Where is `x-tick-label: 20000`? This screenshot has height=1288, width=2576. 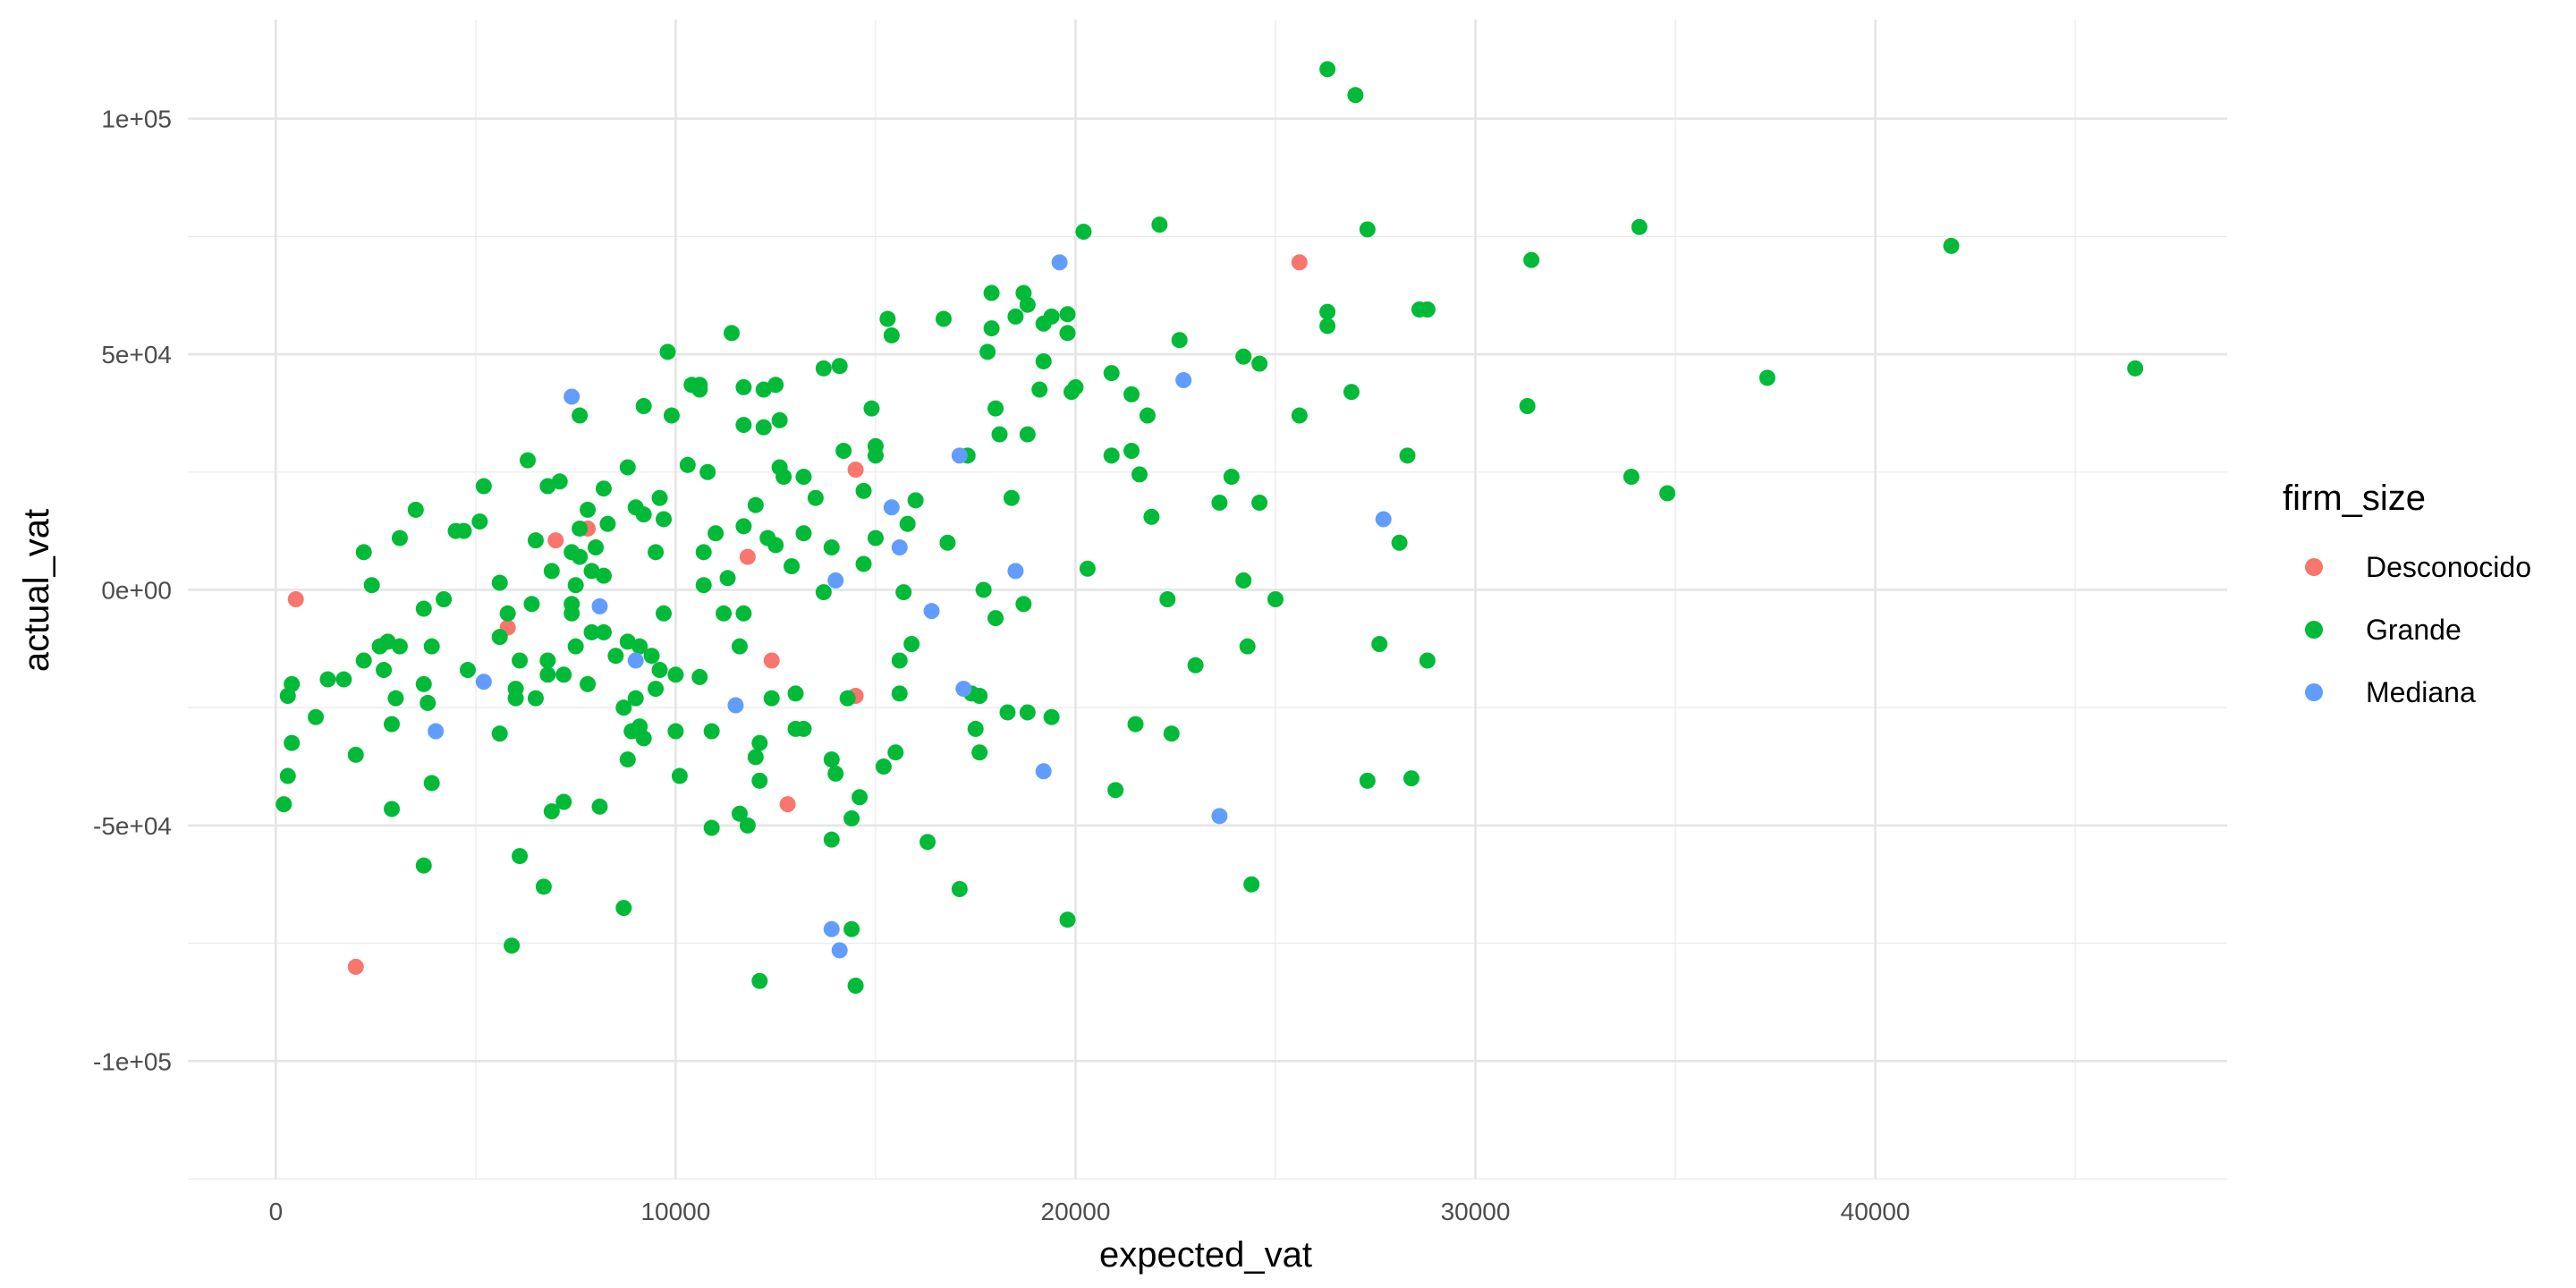
x-tick-label: 20000 is located at coordinates (1076, 1211).